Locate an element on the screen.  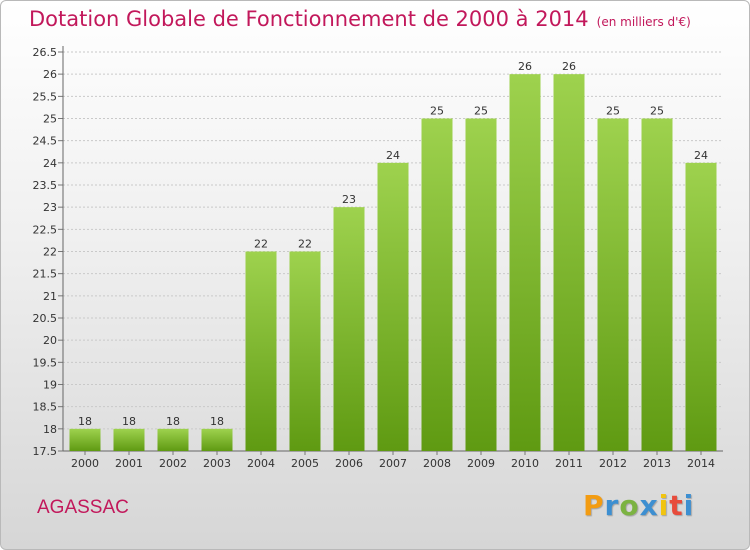
y-tick-label: 22.5 is located at coordinates (45, 229).